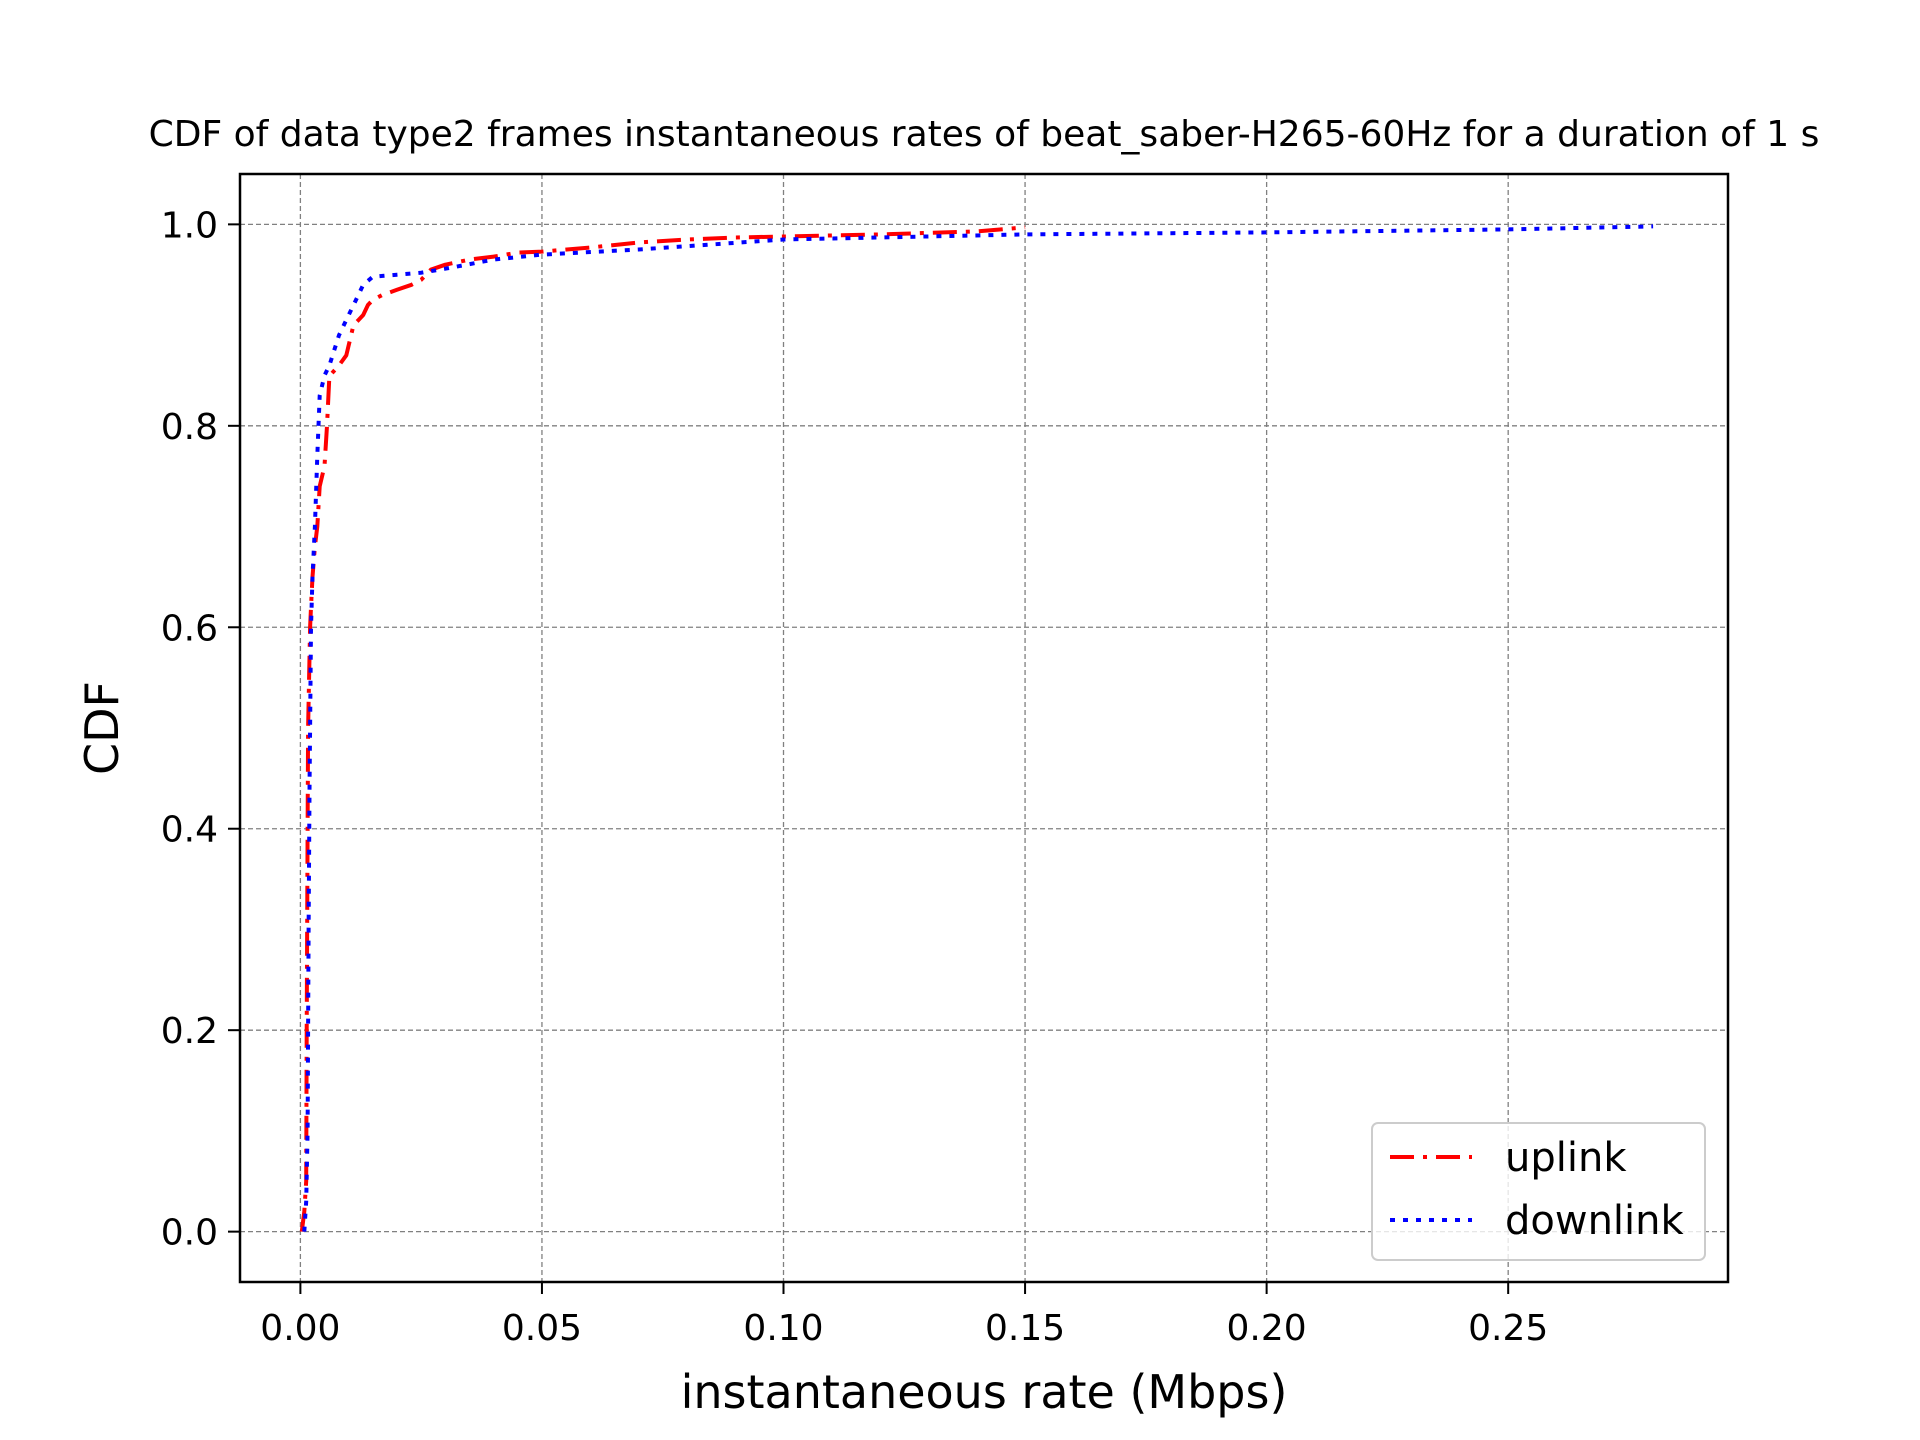 This screenshot has height=1440, width=1920. Describe the element at coordinates (1267, 1328) in the screenshot. I see `x-tick-label: 0.20` at that location.